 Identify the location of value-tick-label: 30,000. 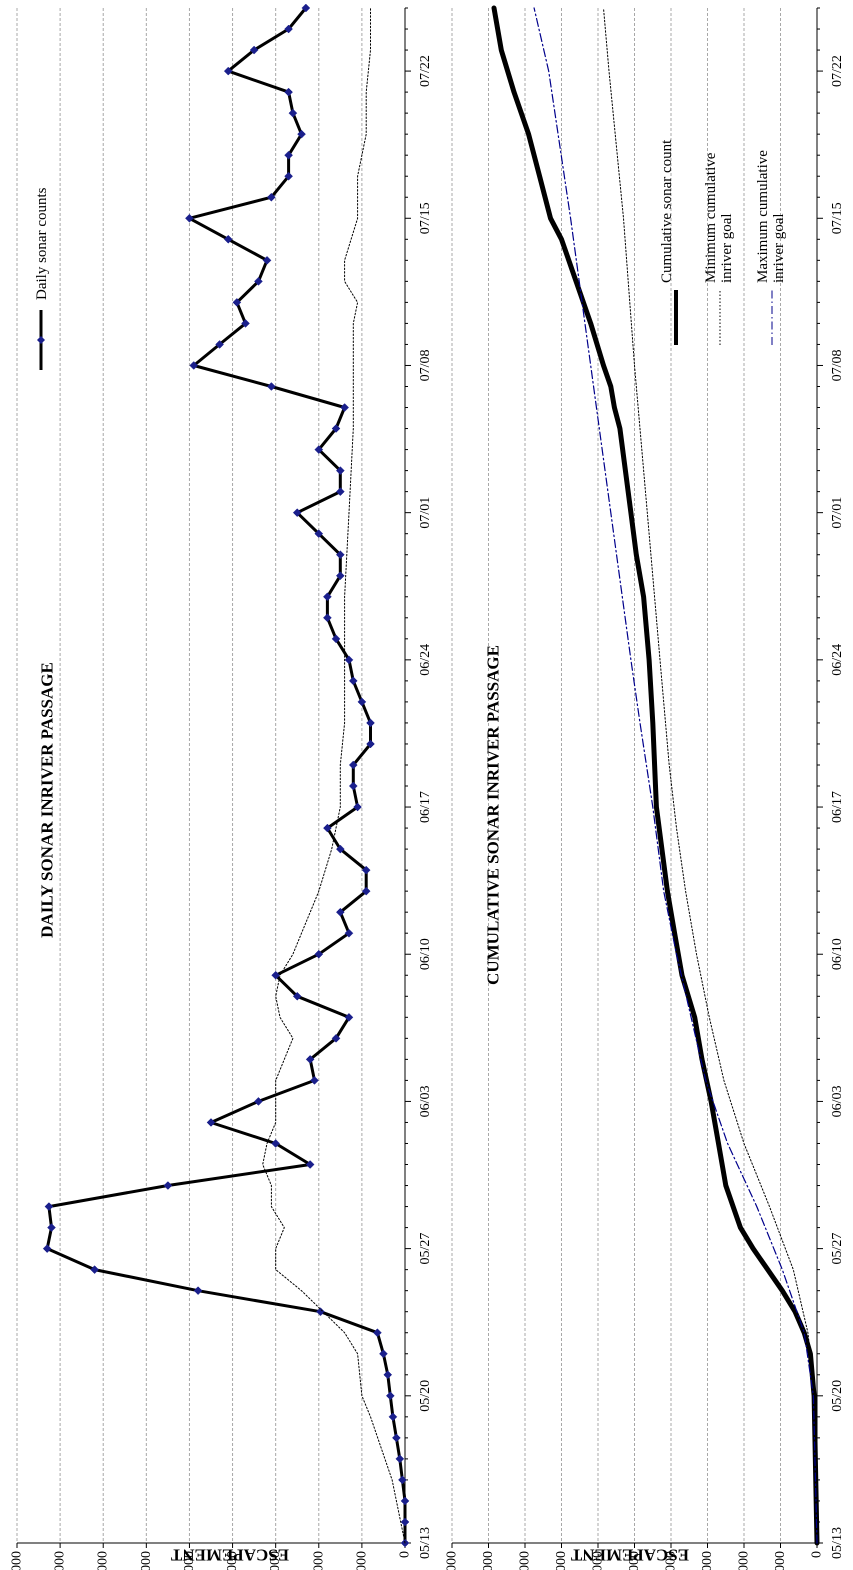
(146, 1560).